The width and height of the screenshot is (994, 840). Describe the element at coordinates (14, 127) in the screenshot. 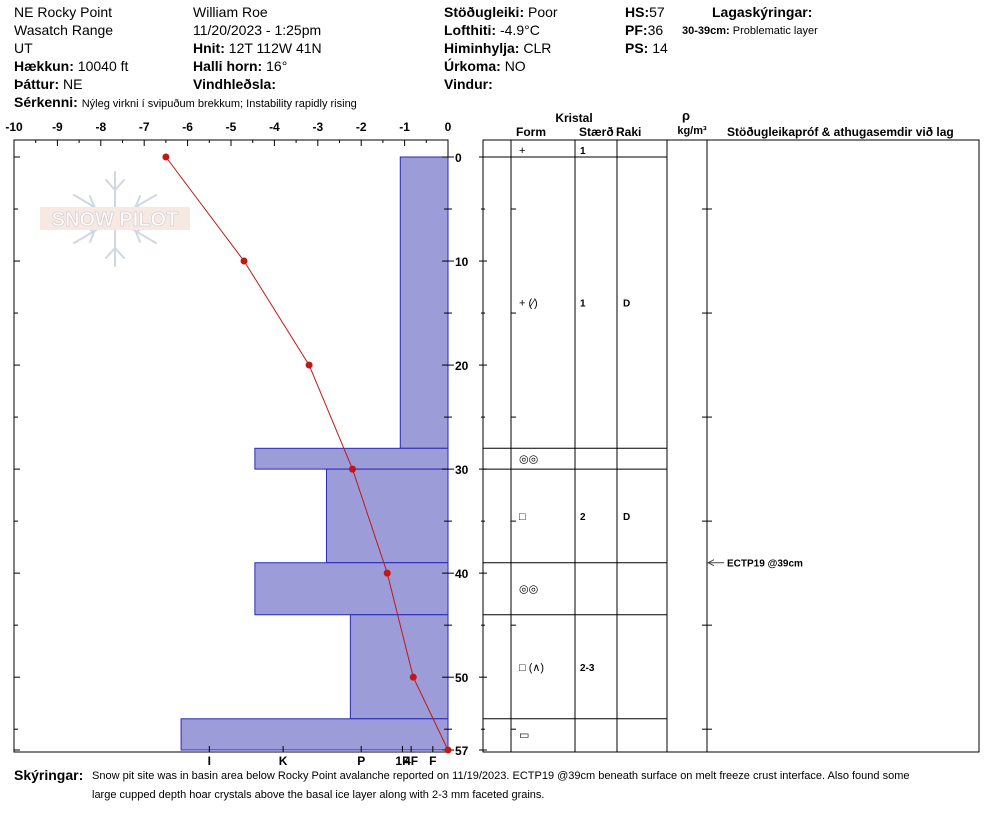

I see `temp-tick-label: -10` at that location.